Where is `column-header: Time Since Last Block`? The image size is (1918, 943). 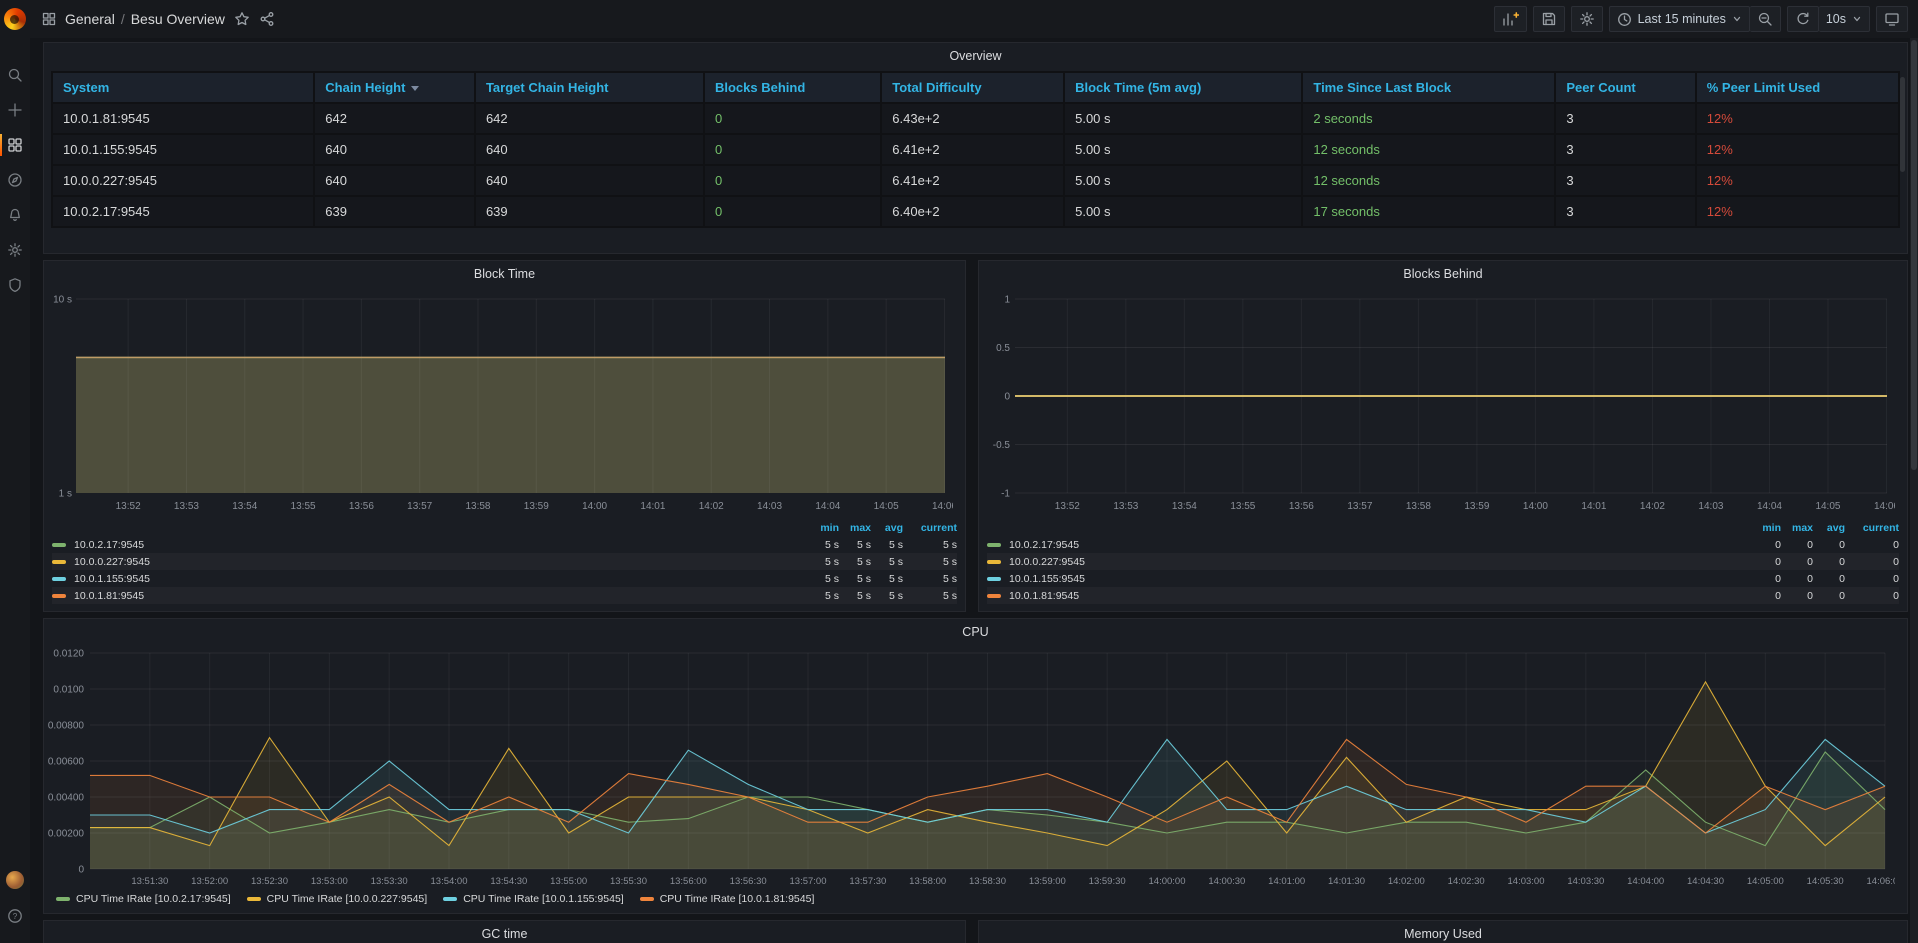 column-header: Time Since Last Block is located at coordinates (1429, 87).